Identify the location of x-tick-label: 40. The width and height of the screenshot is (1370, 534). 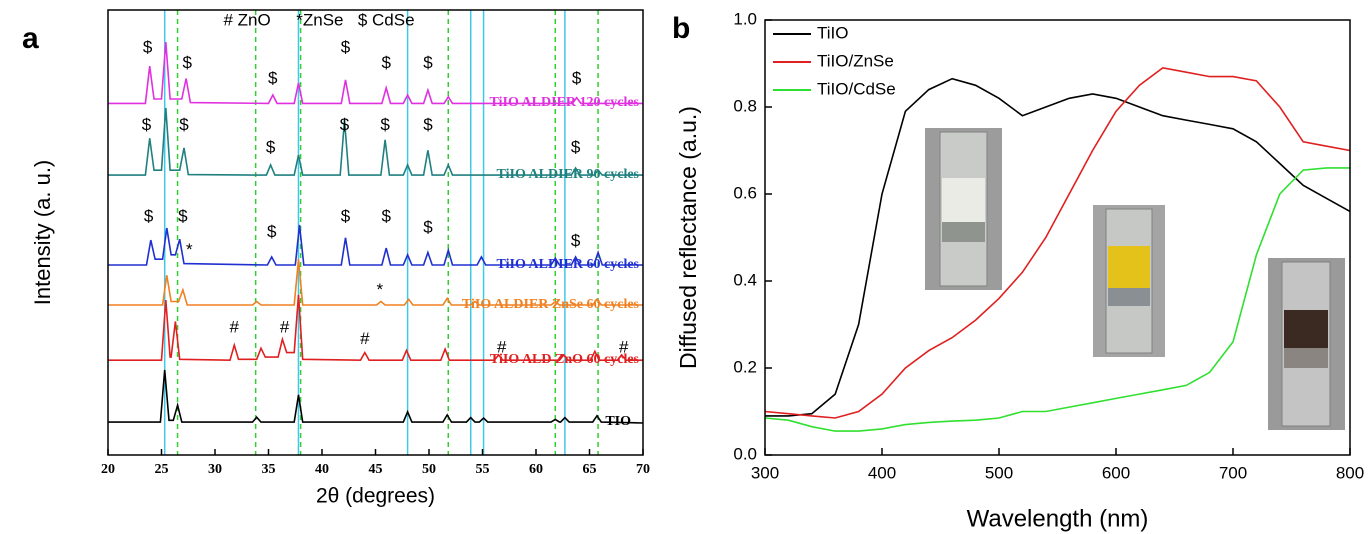
(322, 469).